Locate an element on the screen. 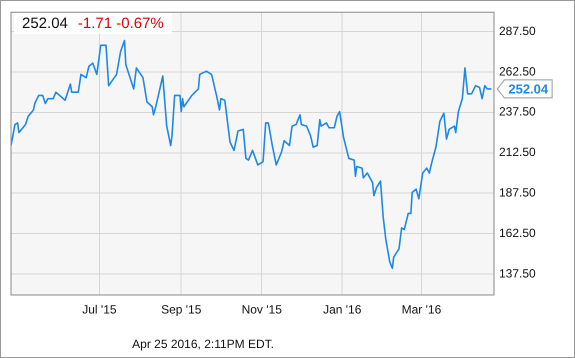 The image size is (575, 358). x-tick-label: Mar '16 is located at coordinates (422, 309).